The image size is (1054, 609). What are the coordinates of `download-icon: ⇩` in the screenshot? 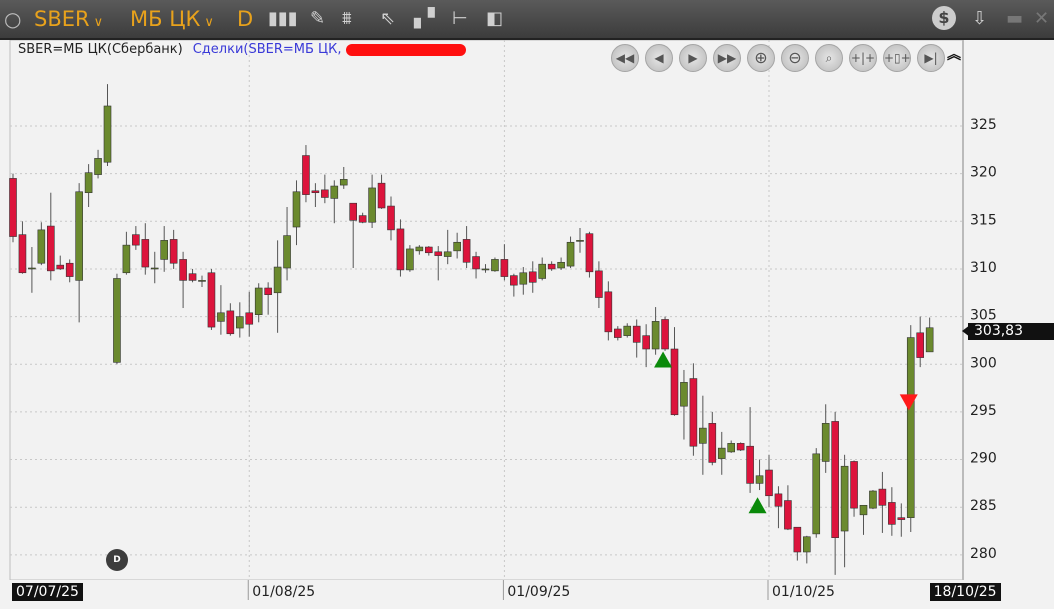 It's located at (980, 18).